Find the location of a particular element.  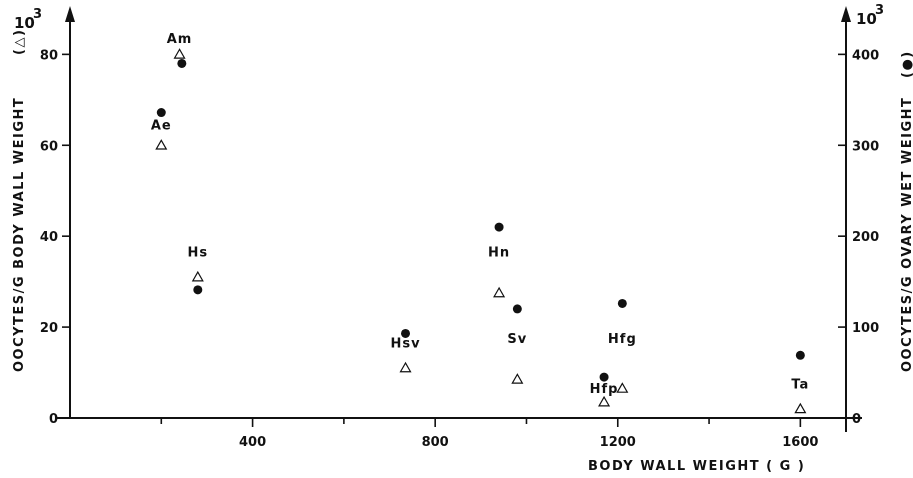

point-label: Hsv is located at coordinates (405, 344).